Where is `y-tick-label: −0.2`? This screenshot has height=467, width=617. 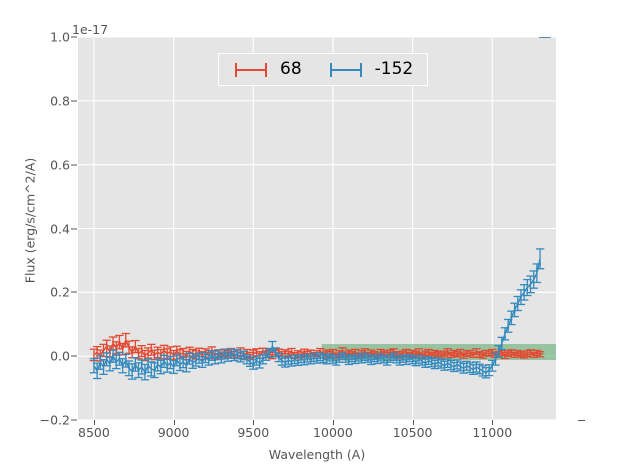 y-tick-label: −0.2 is located at coordinates (54, 420).